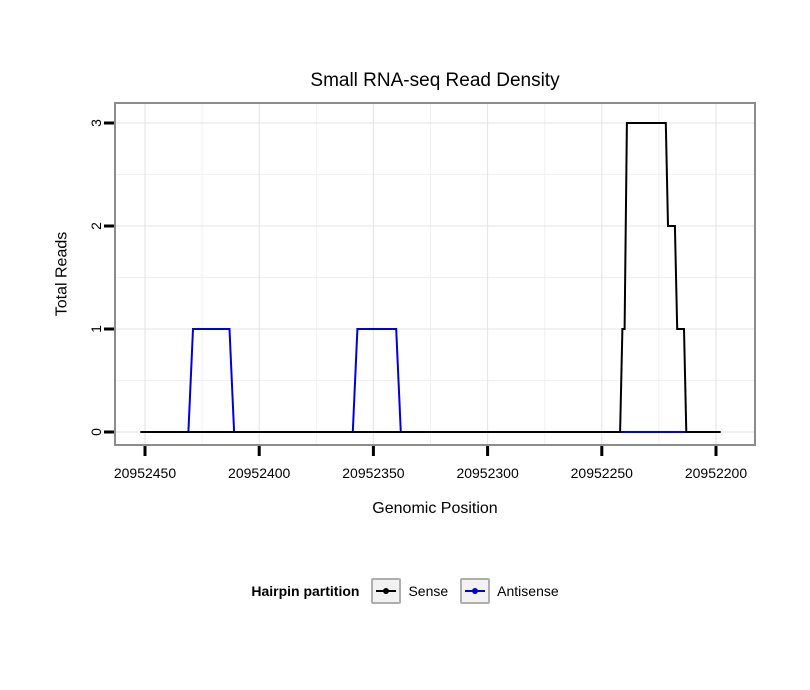 This screenshot has height=690, width=810. What do you see at coordinates (602, 473) in the screenshot?
I see `x-tick-label: 20952250` at bounding box center [602, 473].